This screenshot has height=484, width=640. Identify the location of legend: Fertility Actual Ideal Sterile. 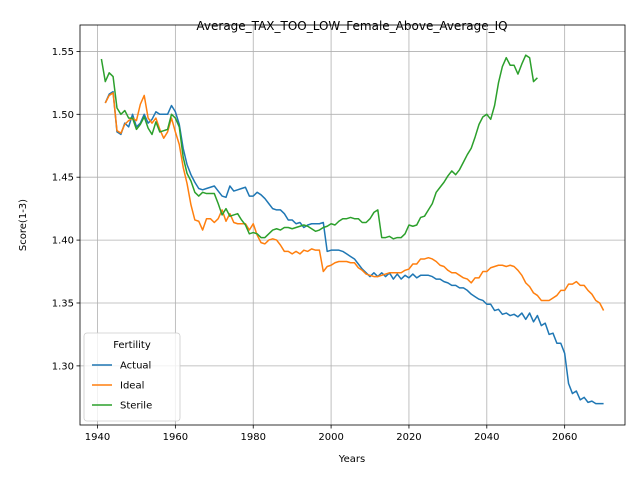
(132, 377).